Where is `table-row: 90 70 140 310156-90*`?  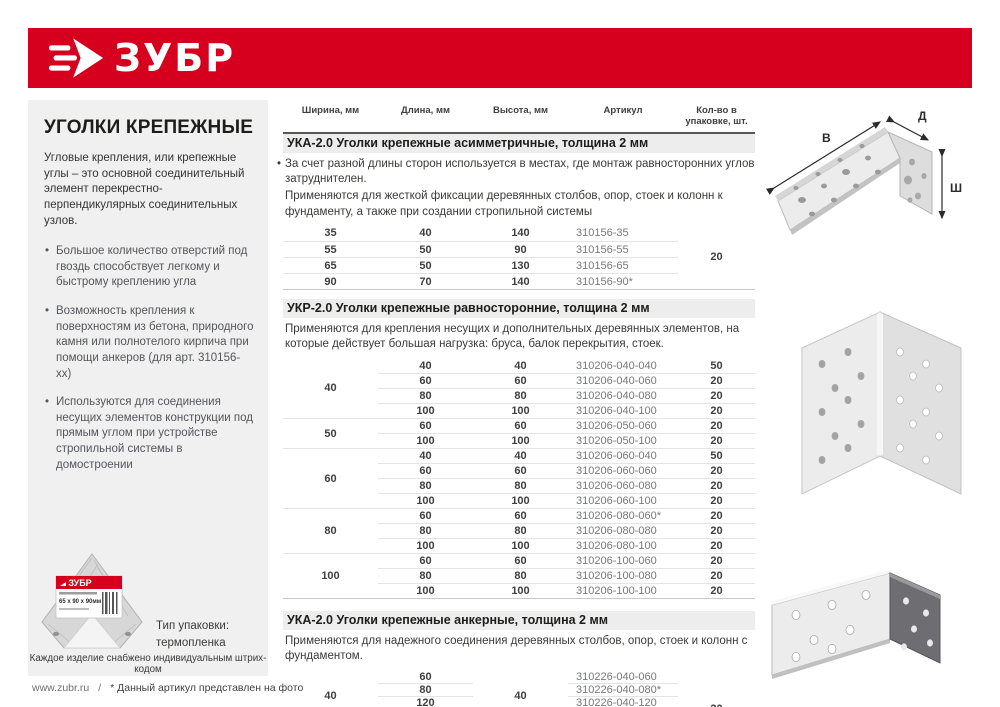
table-row: 90 70 140 310156-90* is located at coordinates (519, 281).